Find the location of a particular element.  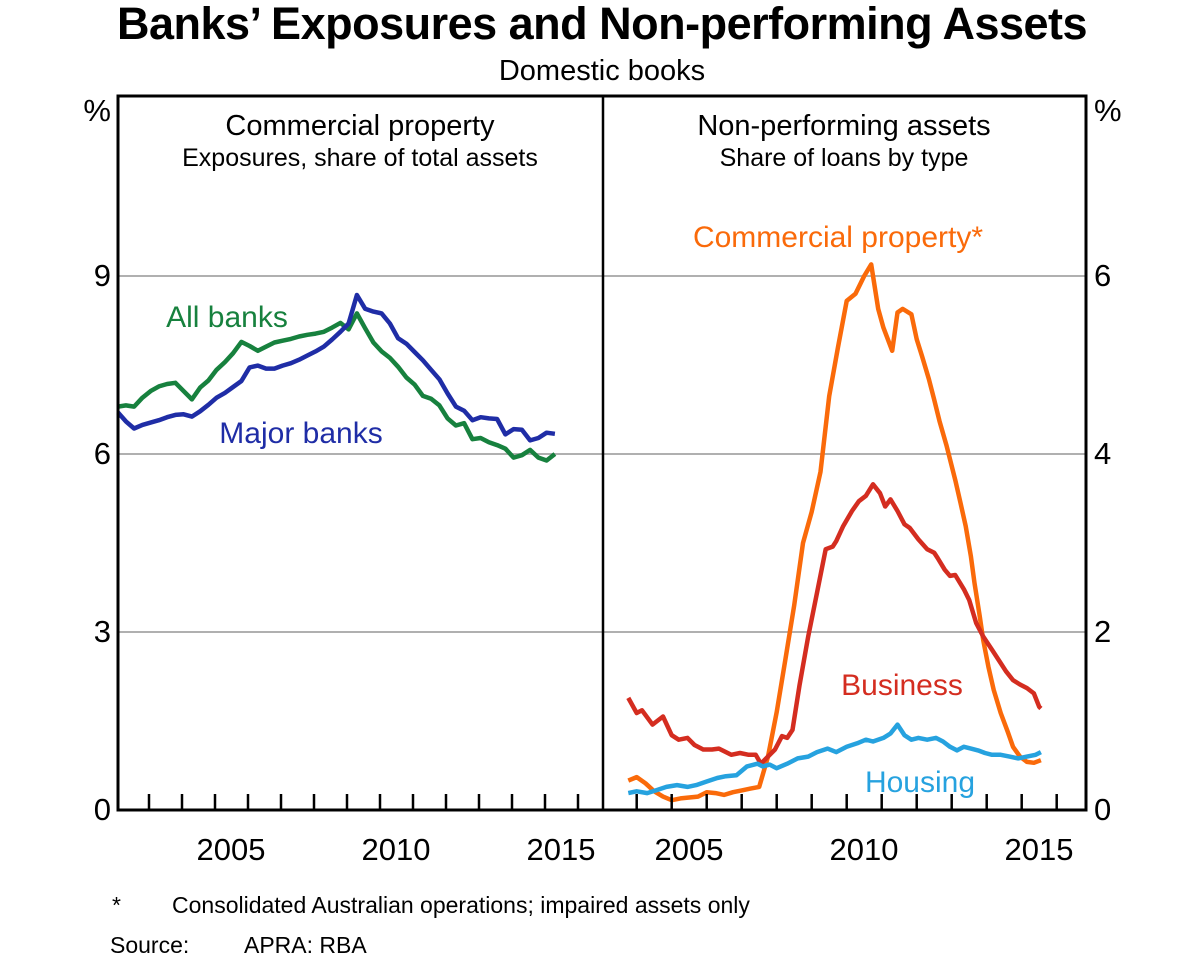

left-panel-heading: Commercial property is located at coordinates (360, 126).